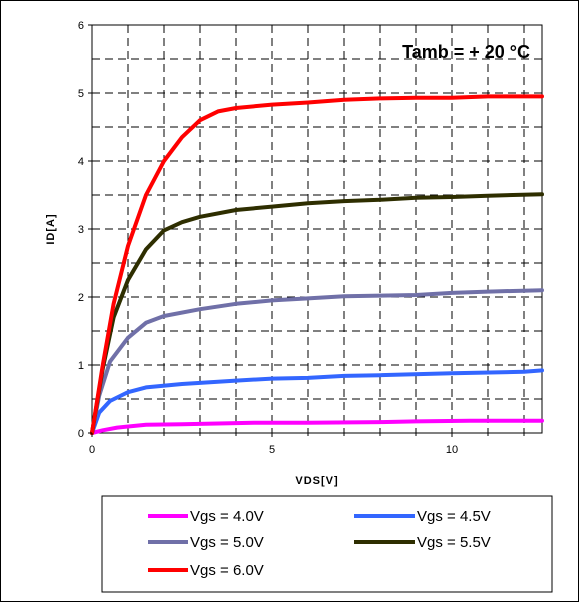 The width and height of the screenshot is (581, 604). Describe the element at coordinates (454, 516) in the screenshot. I see `legend-label-2: Vgs = 4.5V` at that location.